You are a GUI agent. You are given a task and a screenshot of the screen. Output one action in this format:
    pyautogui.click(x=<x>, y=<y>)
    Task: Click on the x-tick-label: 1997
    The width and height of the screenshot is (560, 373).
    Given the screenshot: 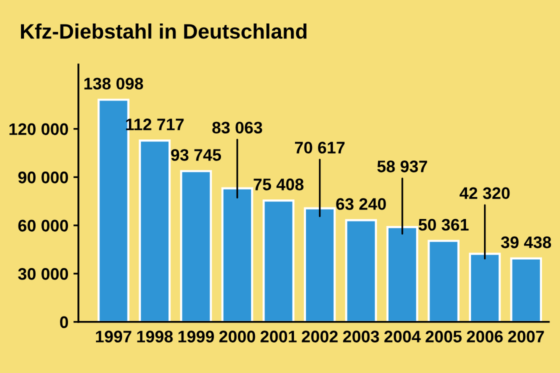 What is the action you would take?
    pyautogui.click(x=114, y=336)
    